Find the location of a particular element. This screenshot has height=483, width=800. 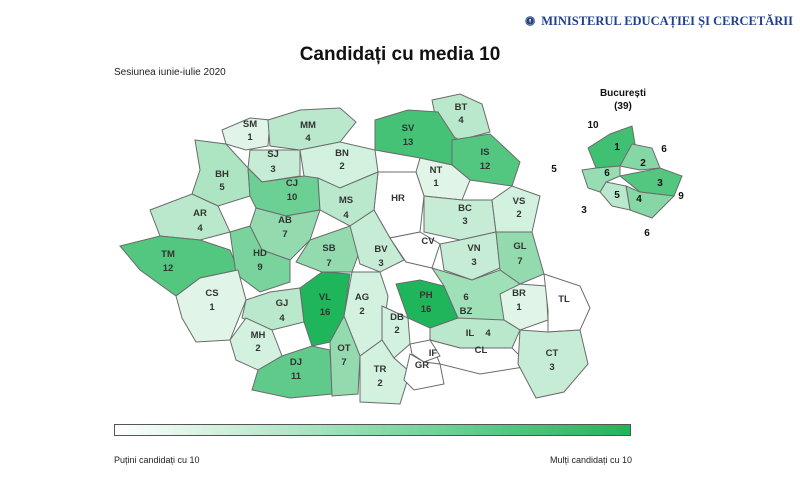

county-code-label: GJ is located at coordinates (282, 303).